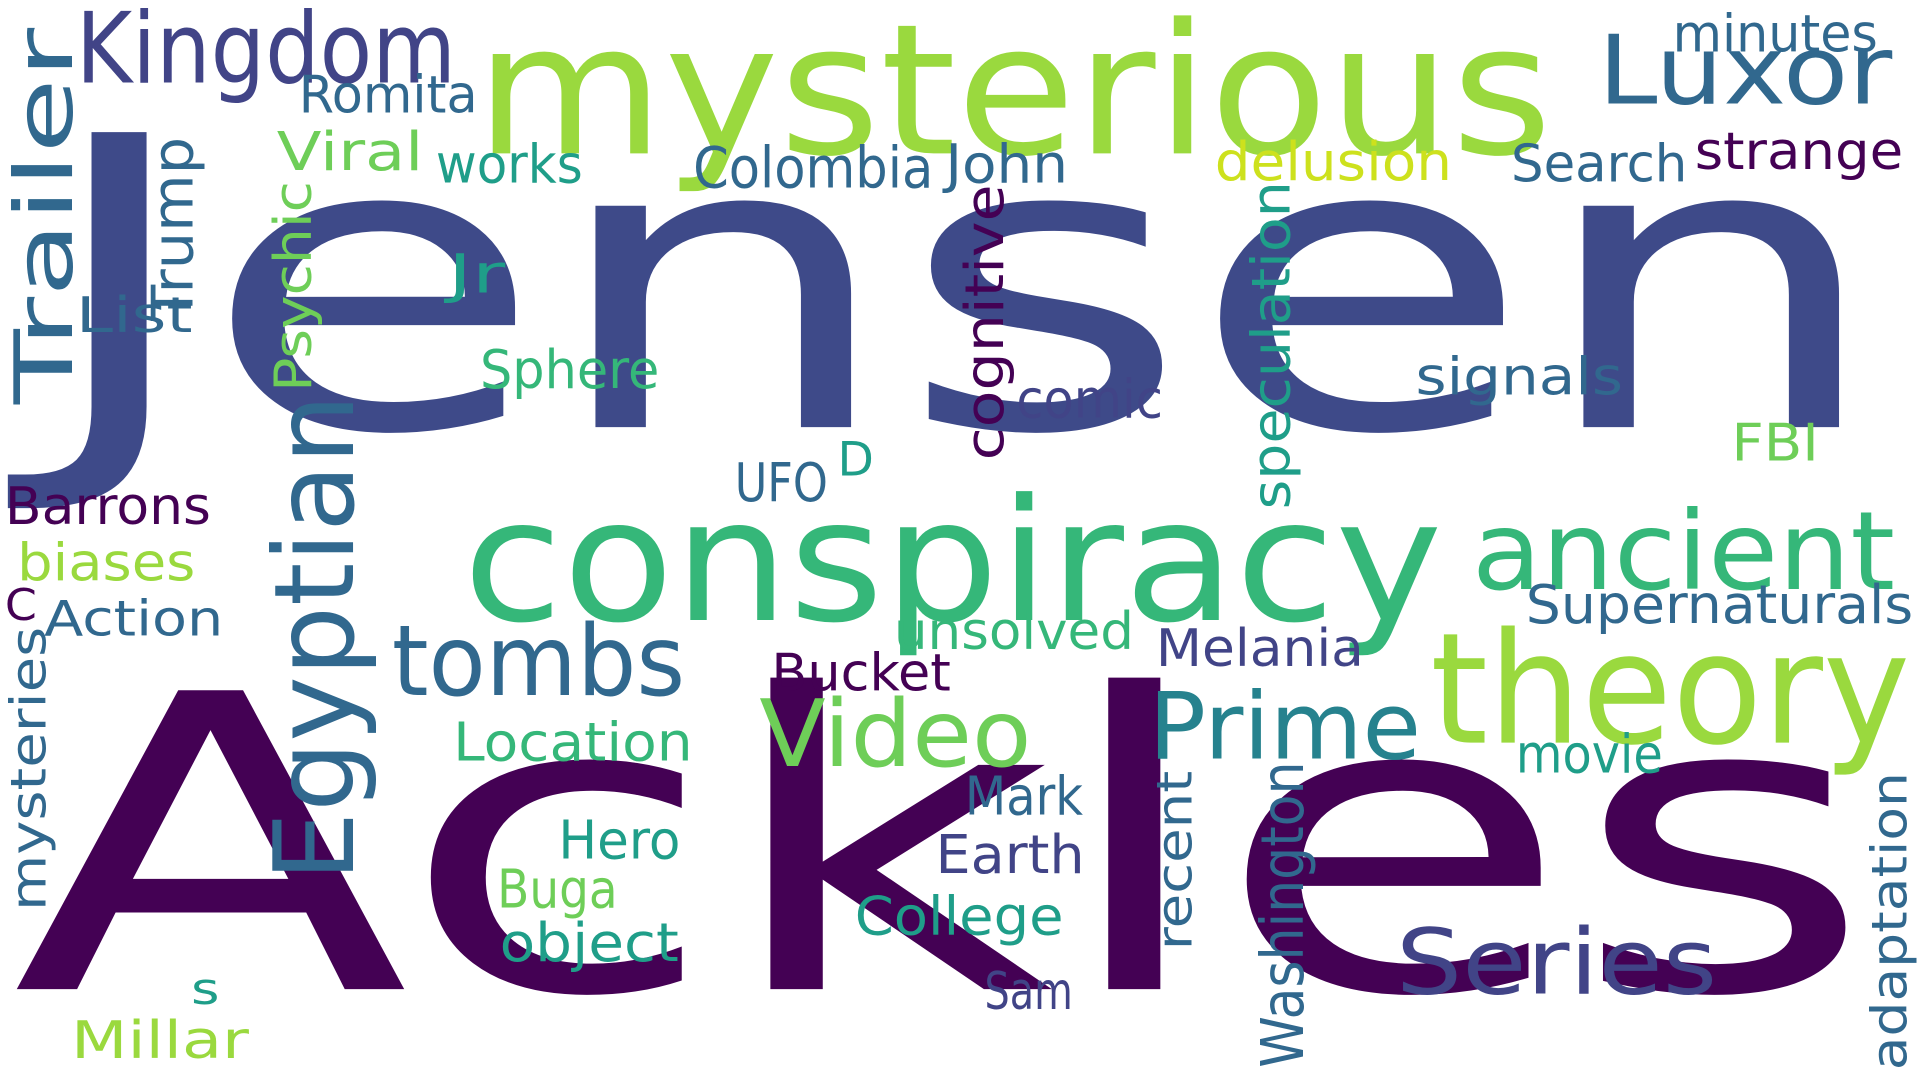  I want to click on word-bucket: Bucket, so click(861, 673).